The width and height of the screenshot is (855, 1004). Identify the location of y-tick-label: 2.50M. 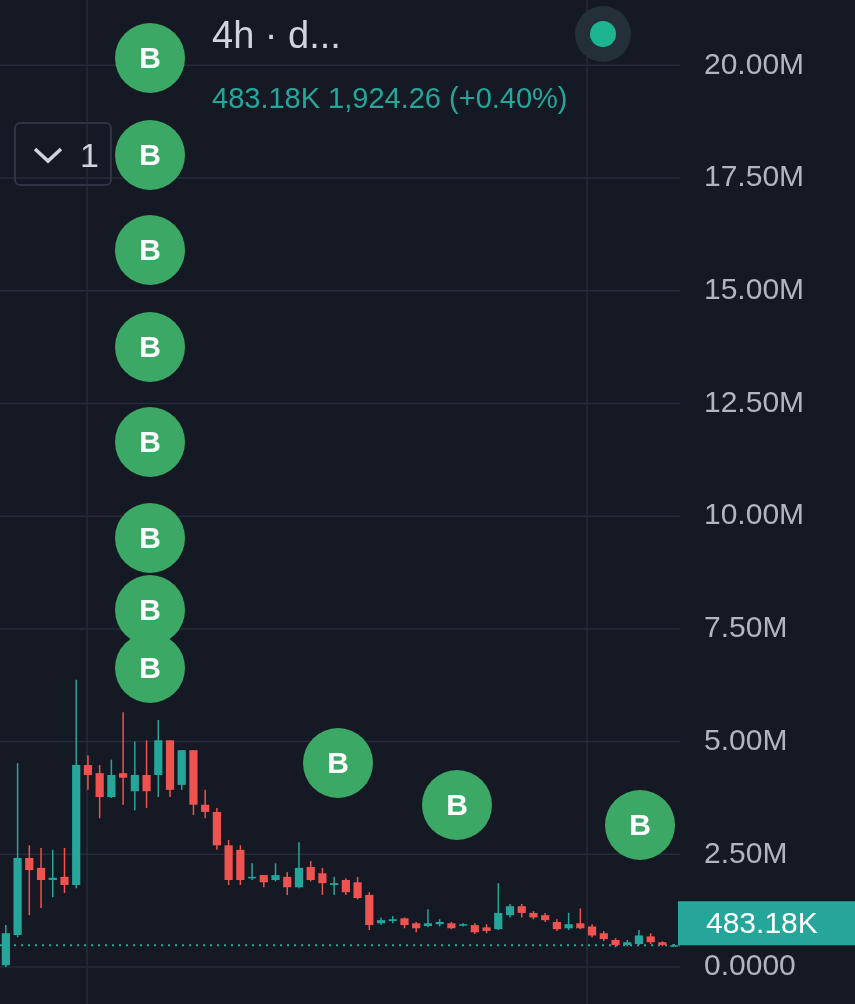
(746, 852).